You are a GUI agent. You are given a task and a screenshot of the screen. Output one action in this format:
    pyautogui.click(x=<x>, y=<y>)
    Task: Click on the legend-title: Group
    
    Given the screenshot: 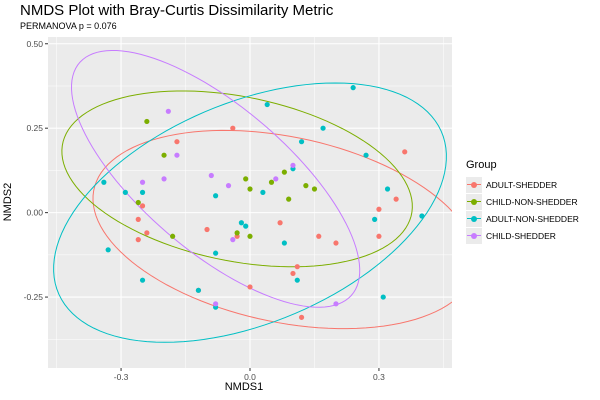 What is the action you would take?
    pyautogui.click(x=481, y=165)
    